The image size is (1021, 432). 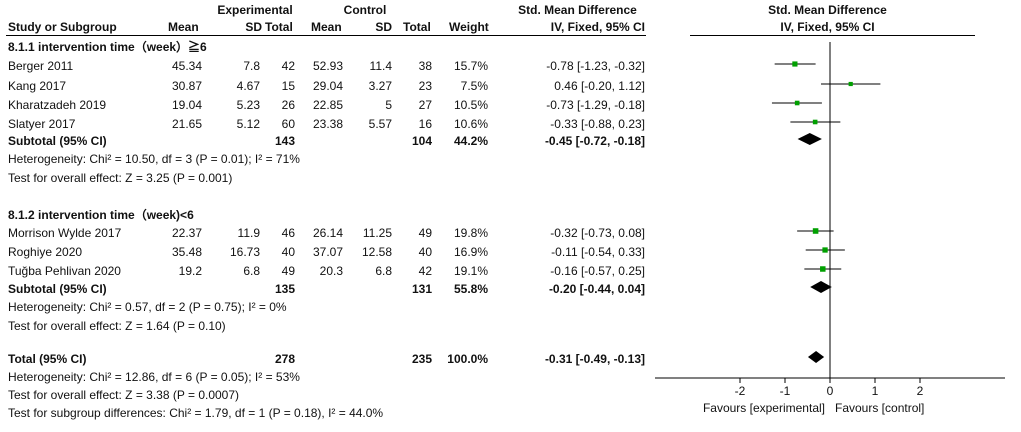 What do you see at coordinates (331, 271) in the screenshot?
I see `c-mean: 20.3` at bounding box center [331, 271].